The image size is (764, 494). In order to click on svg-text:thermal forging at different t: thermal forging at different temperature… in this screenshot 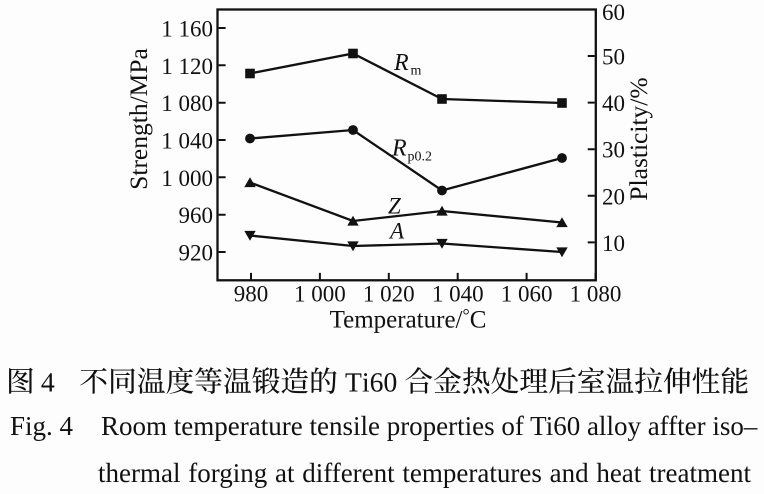, I will do `click(424, 473)`.